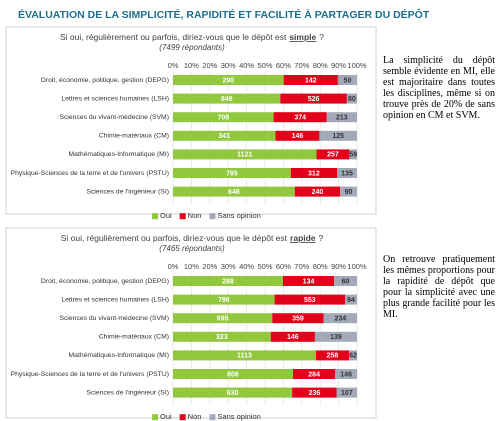 This screenshot has height=421, width=500. I want to click on x-tick-label: 90%, so click(338, 65).